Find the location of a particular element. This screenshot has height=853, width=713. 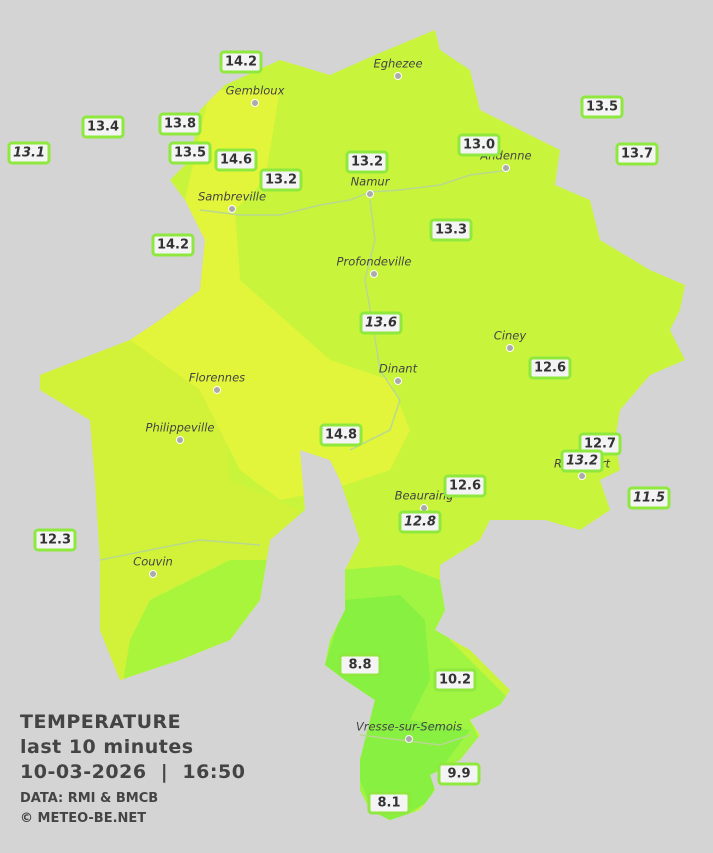

station: 13.8 is located at coordinates (180, 124).